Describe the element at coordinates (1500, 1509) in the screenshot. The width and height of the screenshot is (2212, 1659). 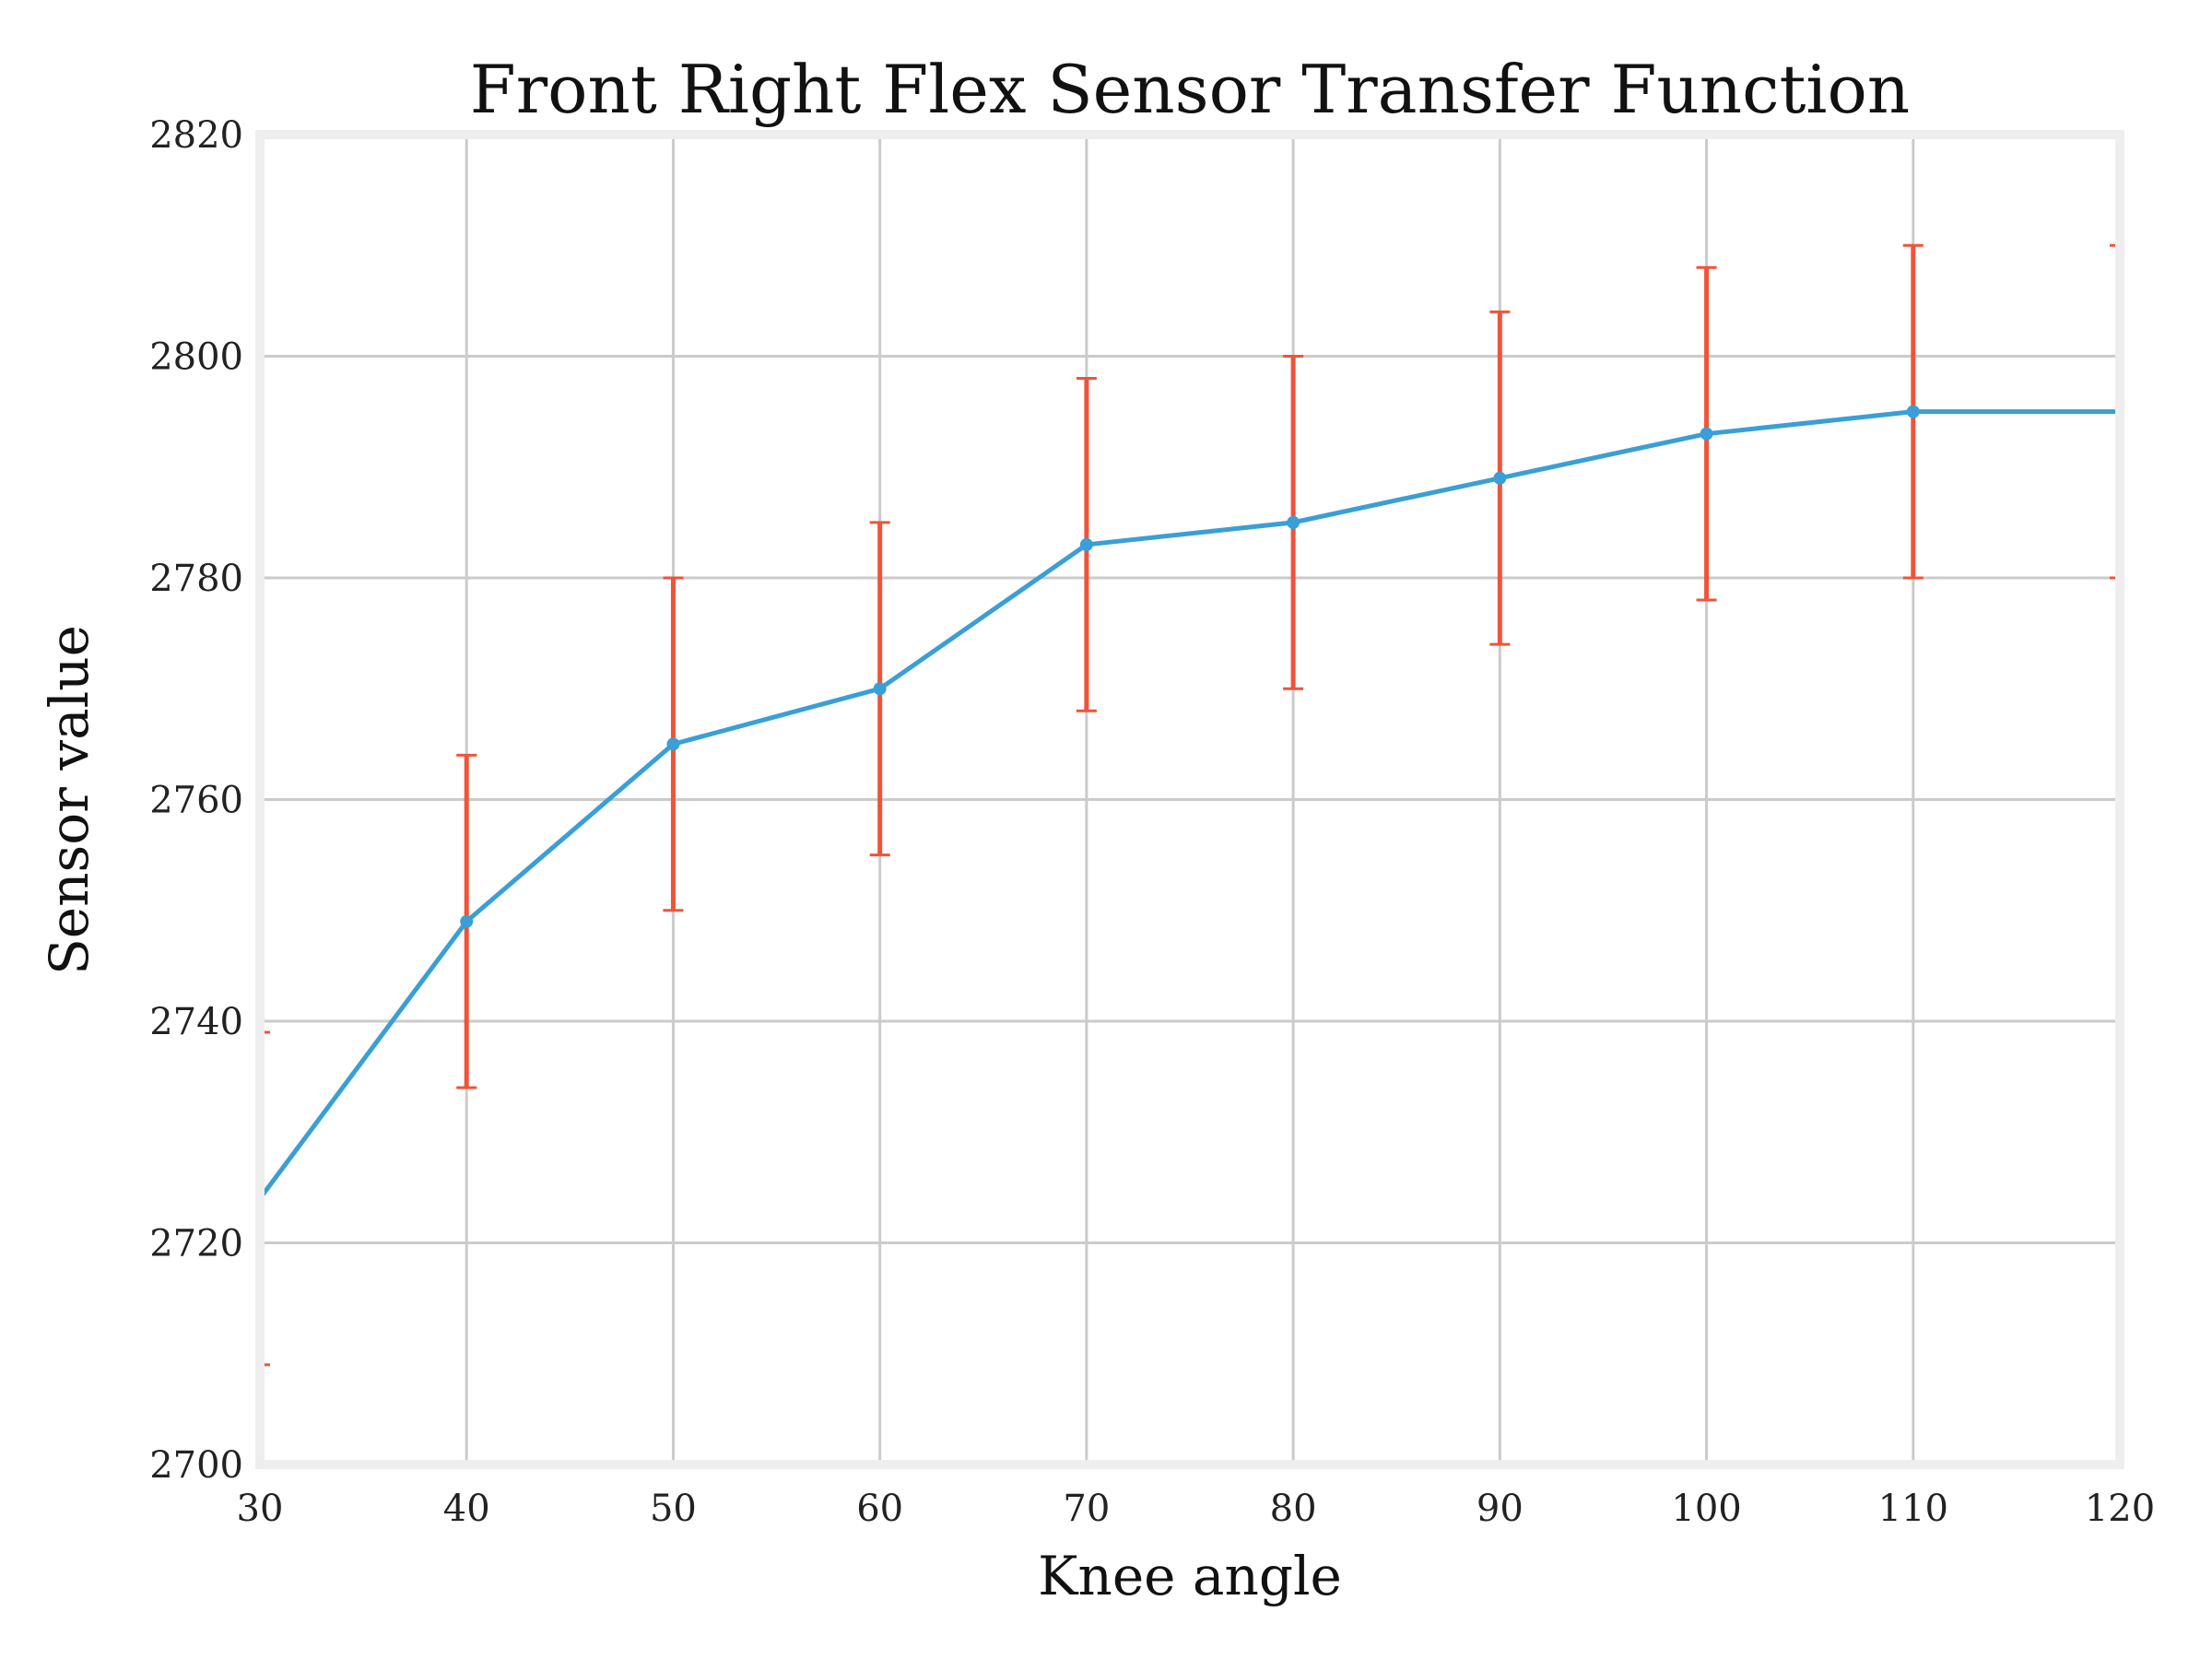
I see `x-tick-label-6: 90` at that location.